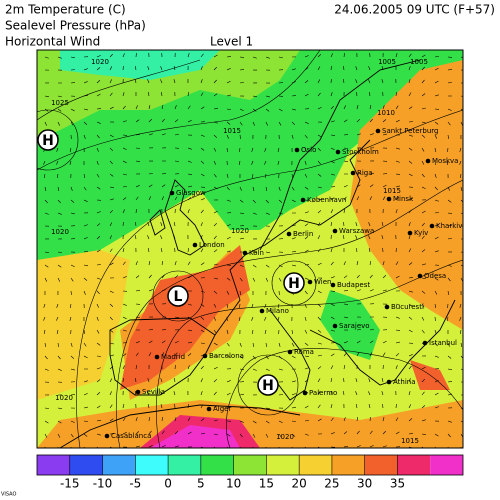 This screenshot has width=500, height=500. What do you see at coordinates (52, 42) in the screenshot?
I see `header-variable: Horizontal Wind` at bounding box center [52, 42].